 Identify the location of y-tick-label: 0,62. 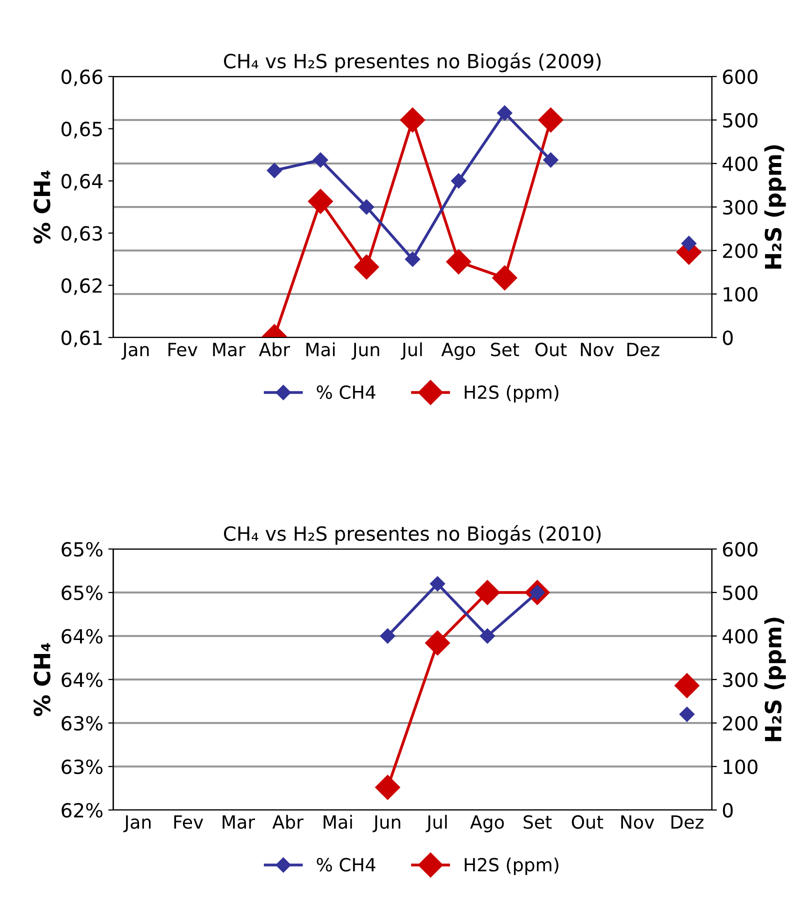
(82, 286).